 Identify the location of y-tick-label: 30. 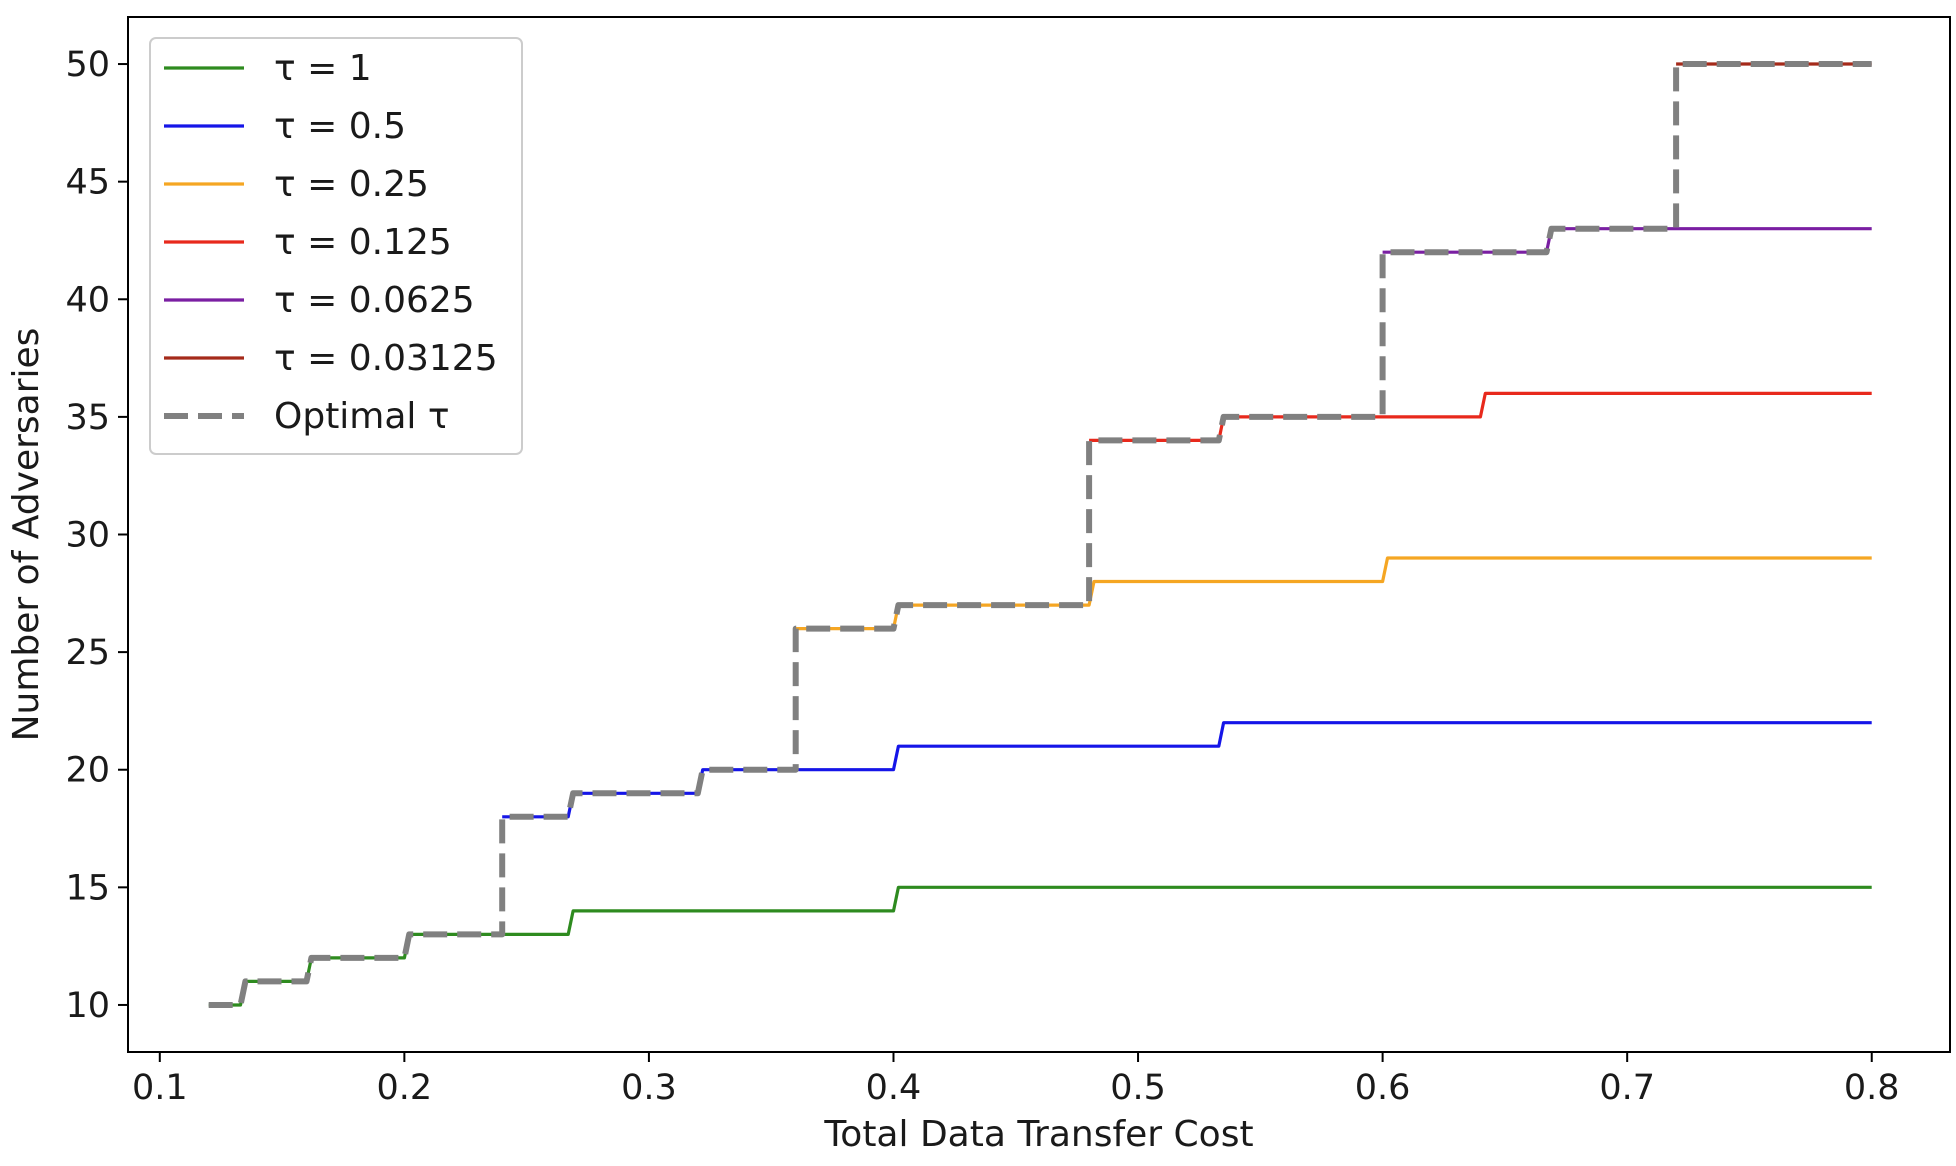
(87, 536).